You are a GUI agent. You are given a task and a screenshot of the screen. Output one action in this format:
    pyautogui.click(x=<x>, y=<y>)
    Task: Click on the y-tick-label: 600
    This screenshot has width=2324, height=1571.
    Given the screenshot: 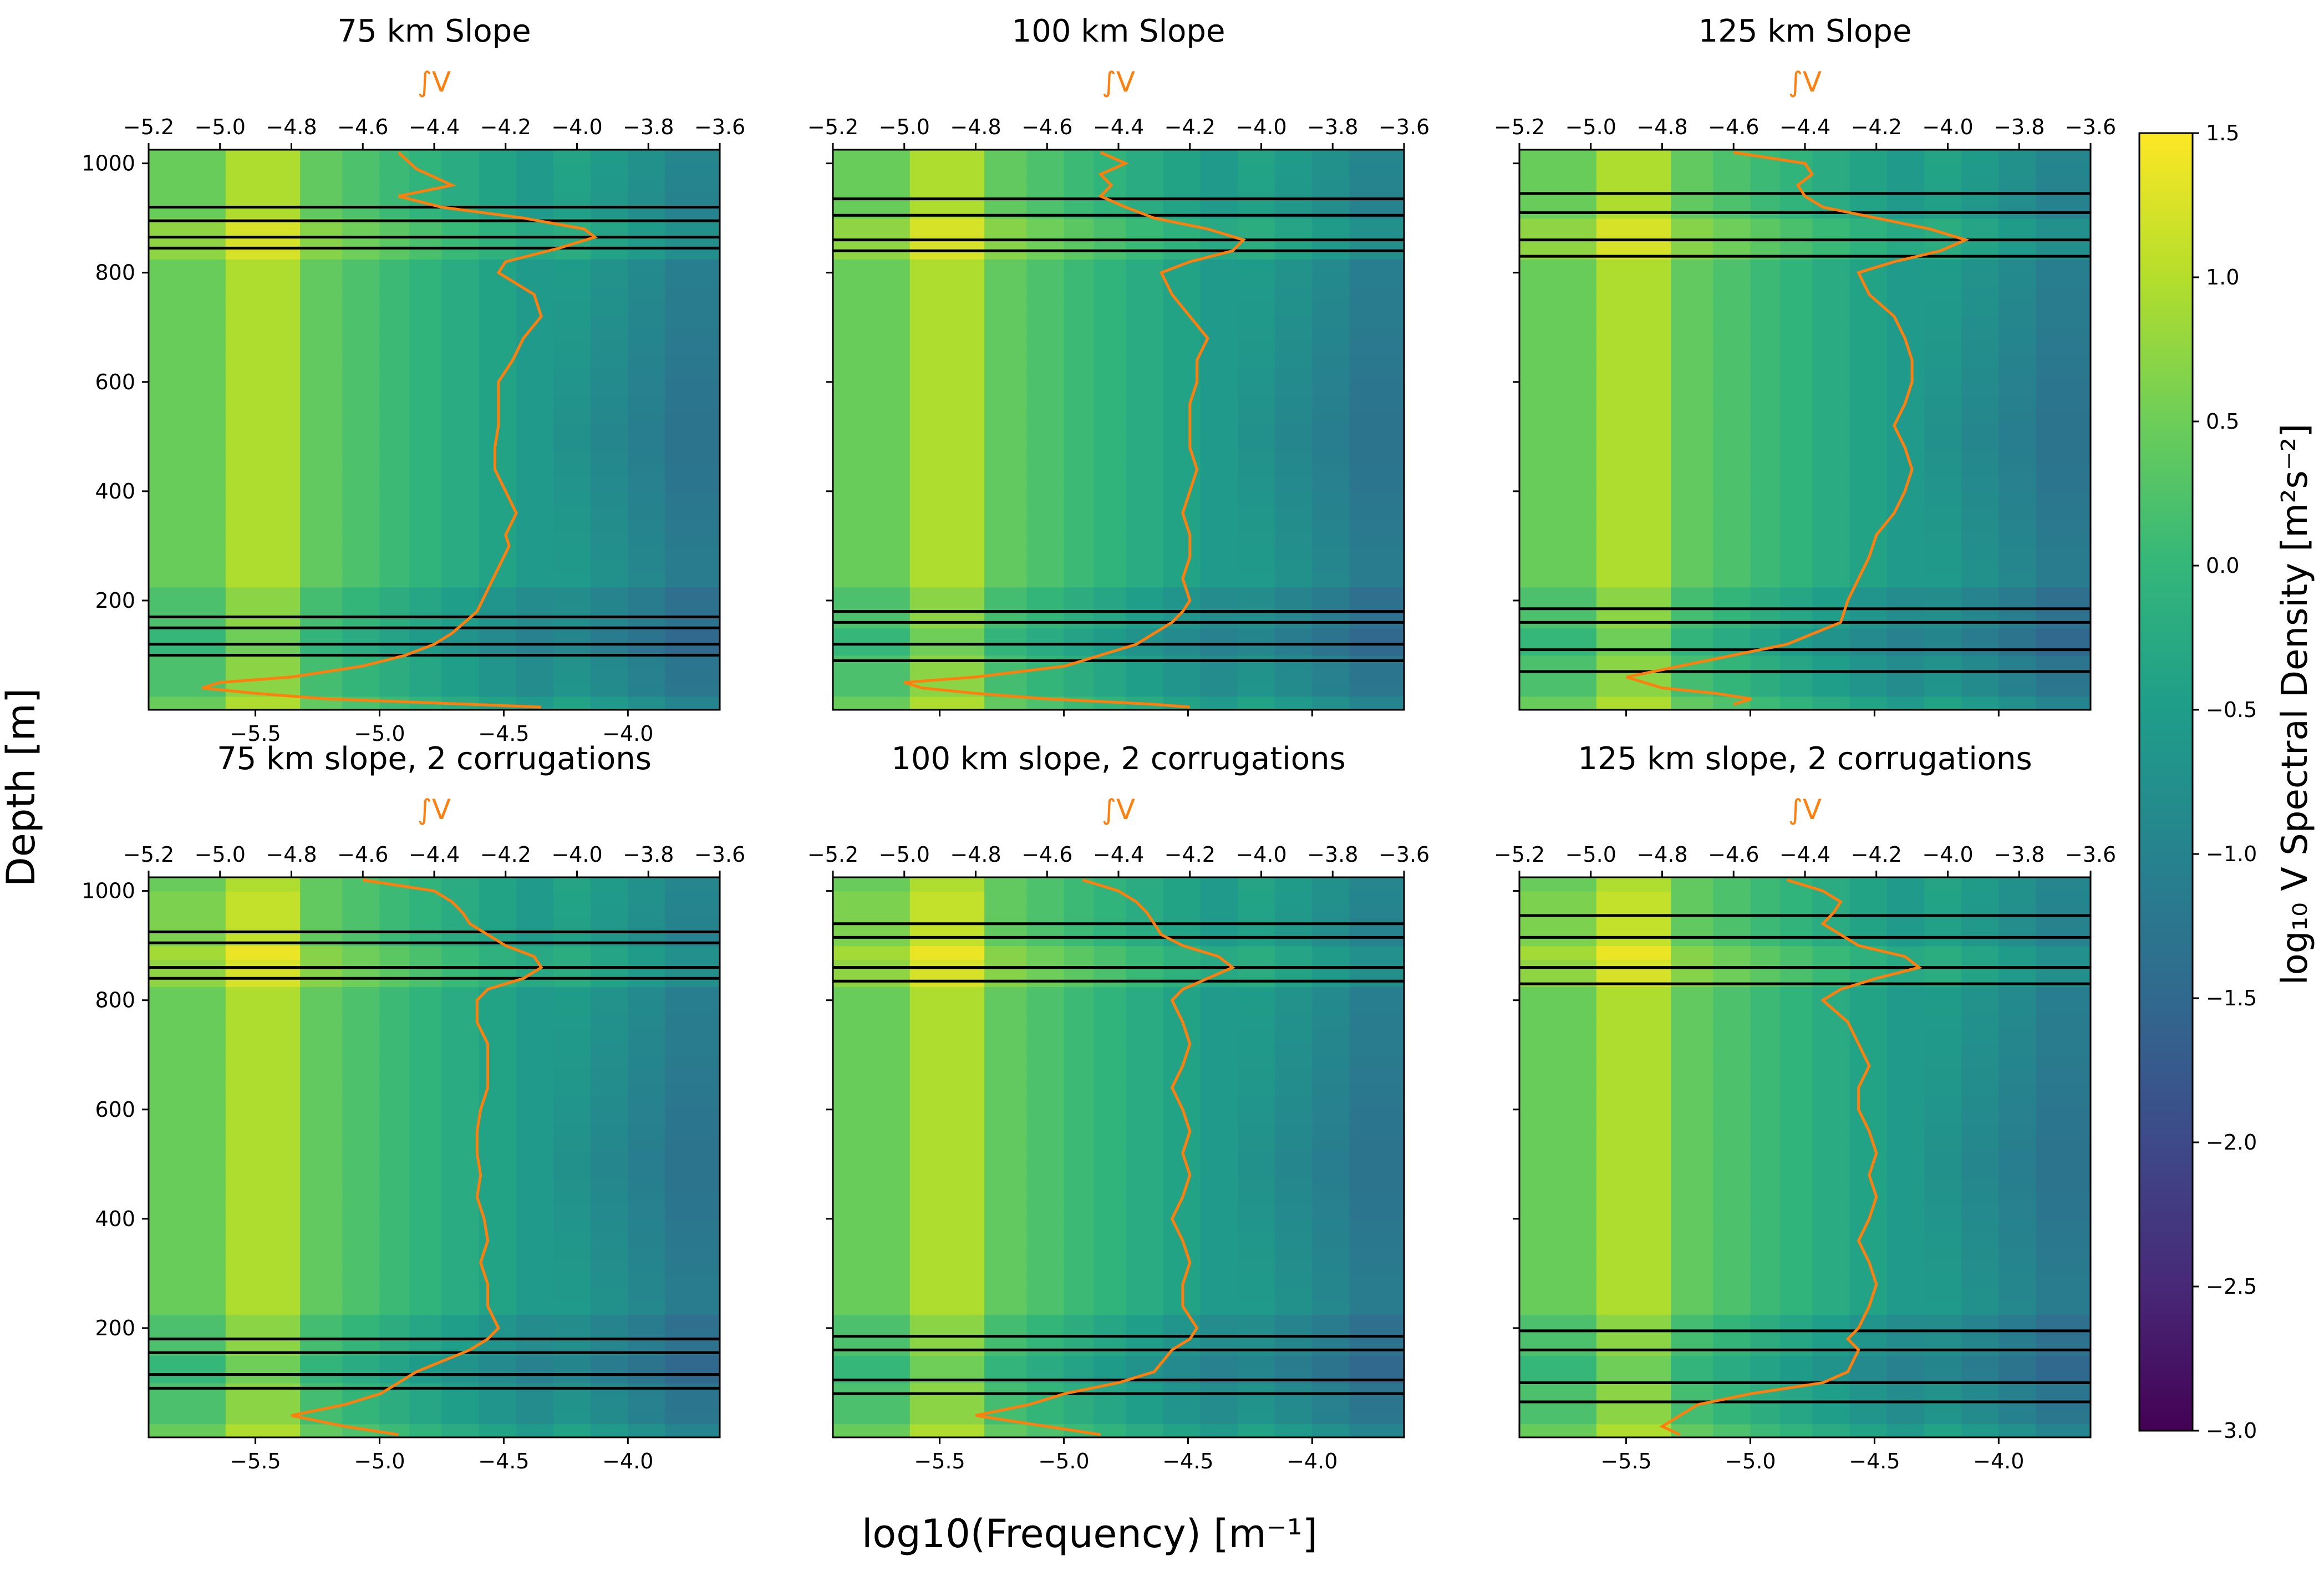 What is the action you would take?
    pyautogui.click(x=115, y=382)
    